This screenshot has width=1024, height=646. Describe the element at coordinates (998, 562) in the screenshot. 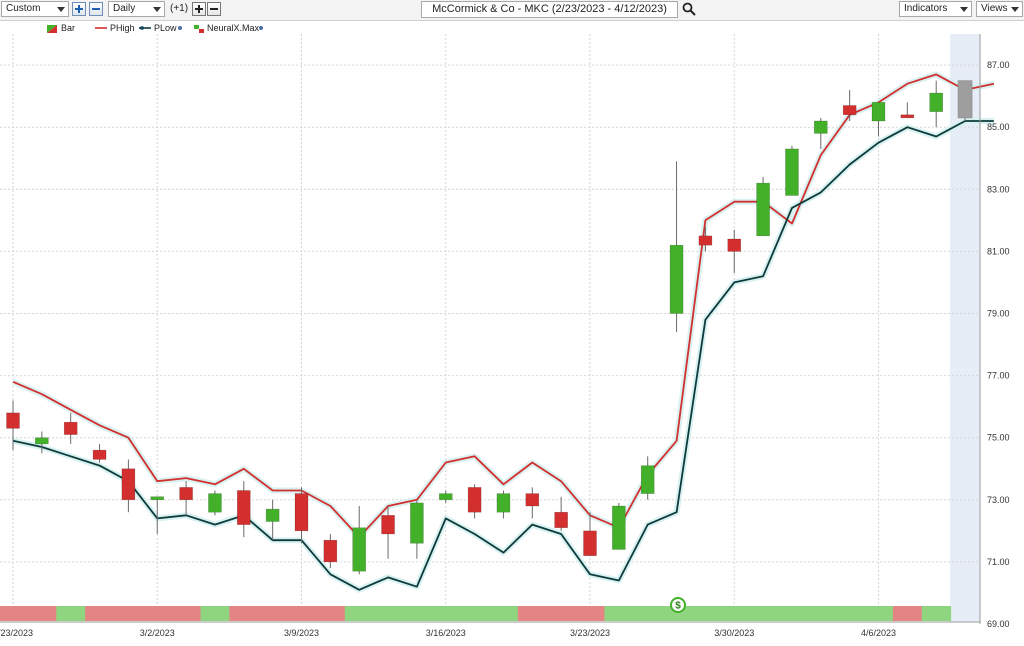

I see `y-tick-label: 71.00` at that location.